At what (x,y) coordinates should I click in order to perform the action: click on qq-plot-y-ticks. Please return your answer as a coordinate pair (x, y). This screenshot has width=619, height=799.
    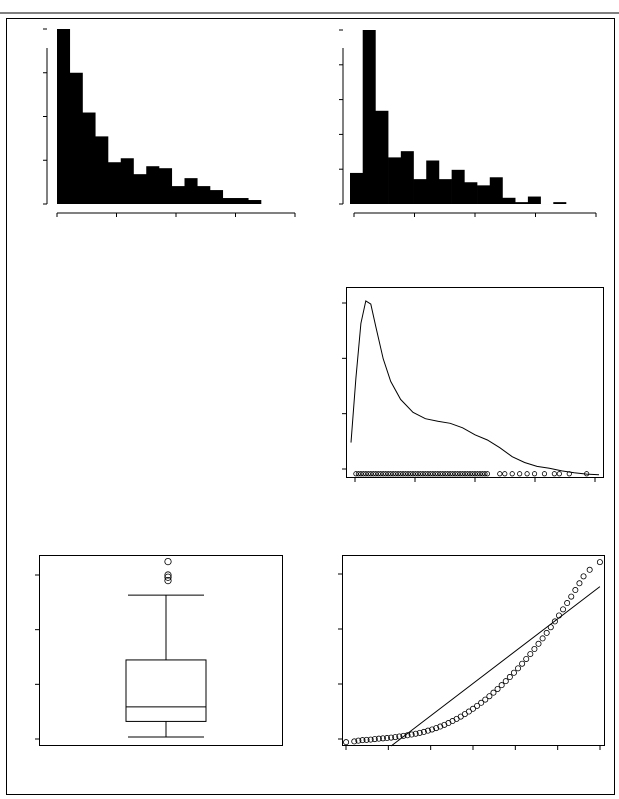
    Looking at the image, I should click on (340, 656).